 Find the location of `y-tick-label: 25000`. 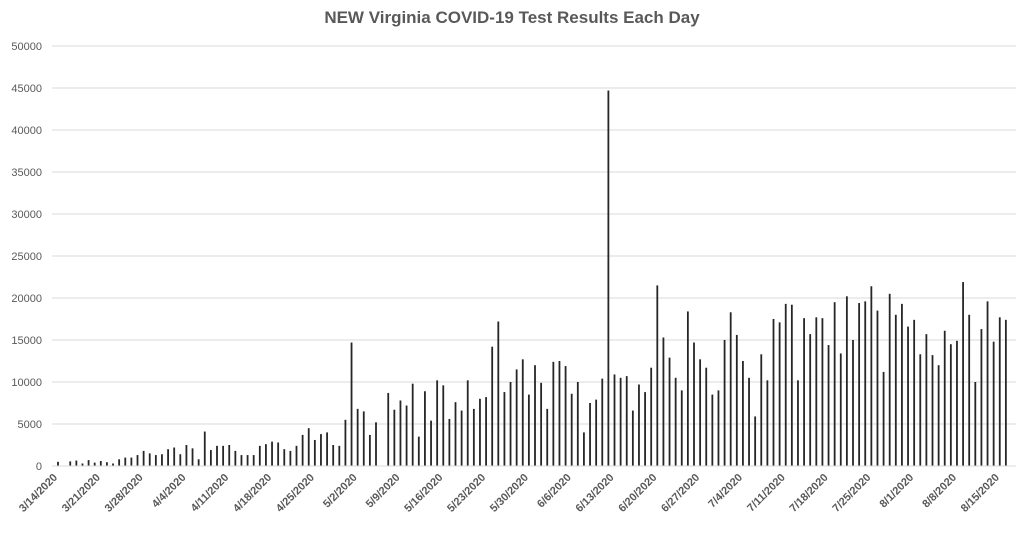

y-tick-label: 25000 is located at coordinates (26, 257).